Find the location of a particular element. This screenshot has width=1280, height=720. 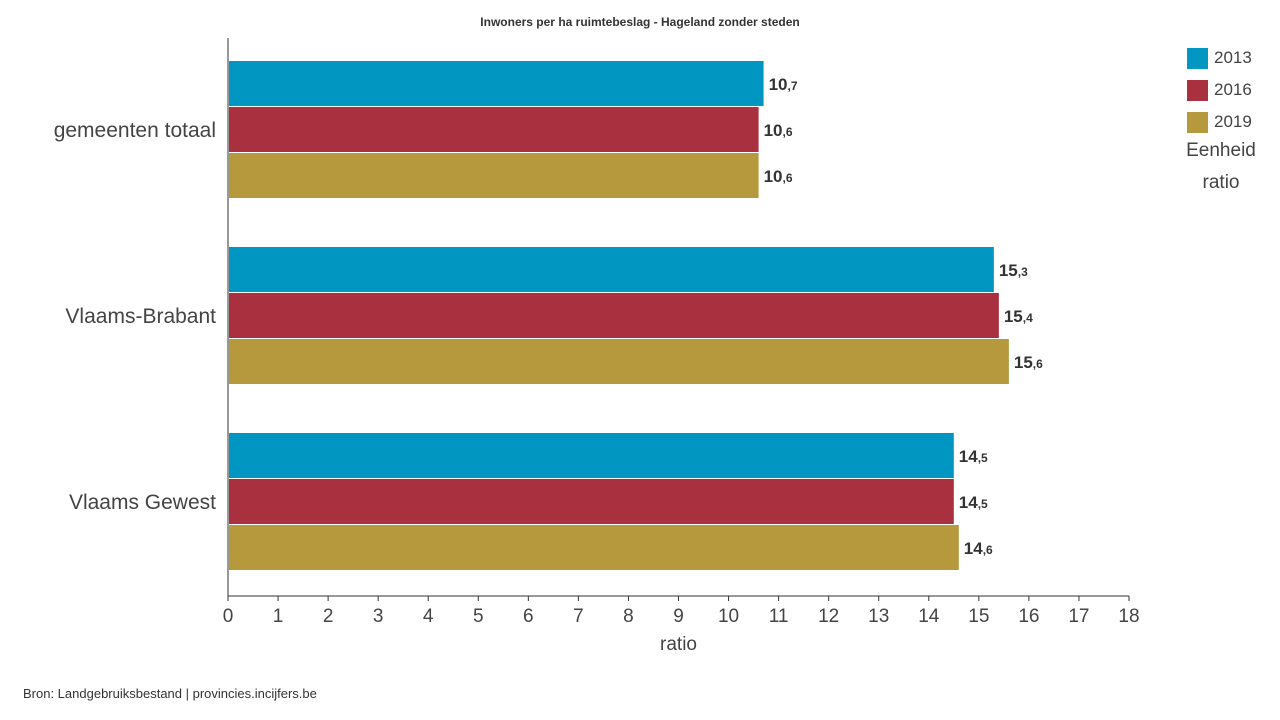

data-label: 15,3 is located at coordinates (1013, 270).